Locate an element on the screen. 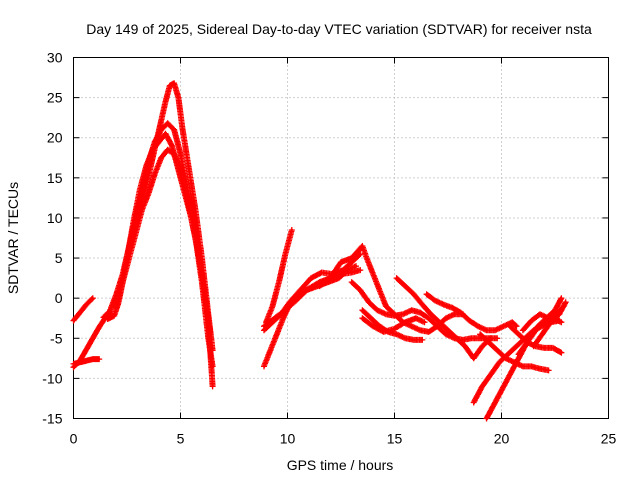  x-tick-label: 5 is located at coordinates (181, 439).